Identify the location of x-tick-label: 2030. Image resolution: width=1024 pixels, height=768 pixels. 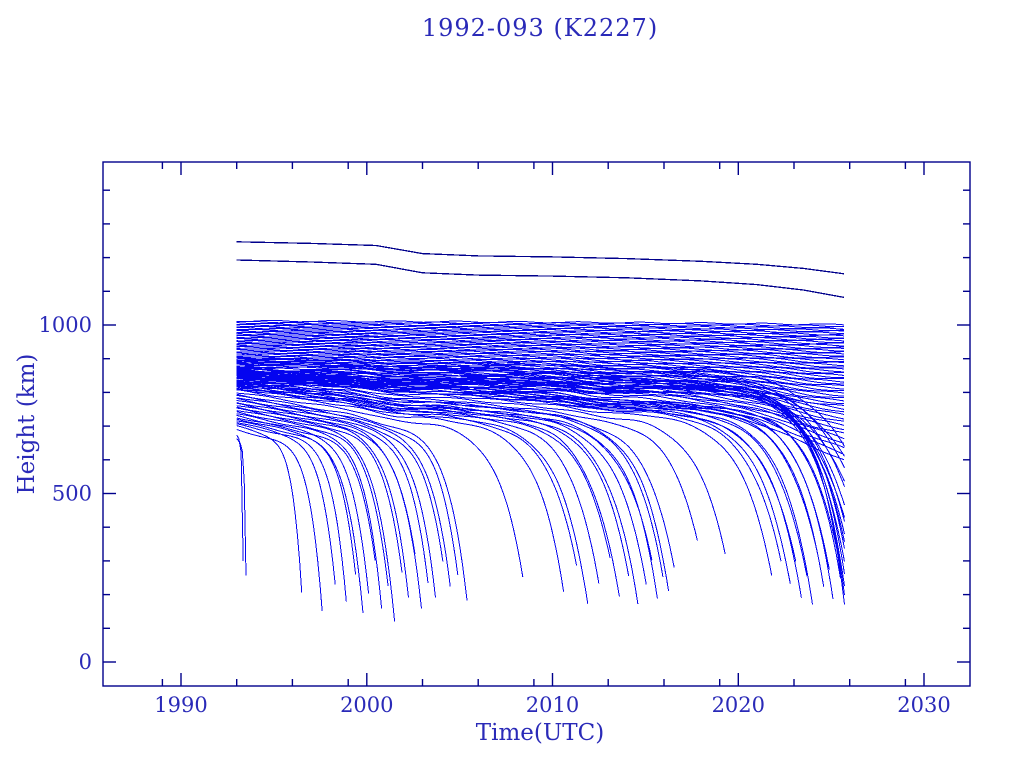
(923, 705).